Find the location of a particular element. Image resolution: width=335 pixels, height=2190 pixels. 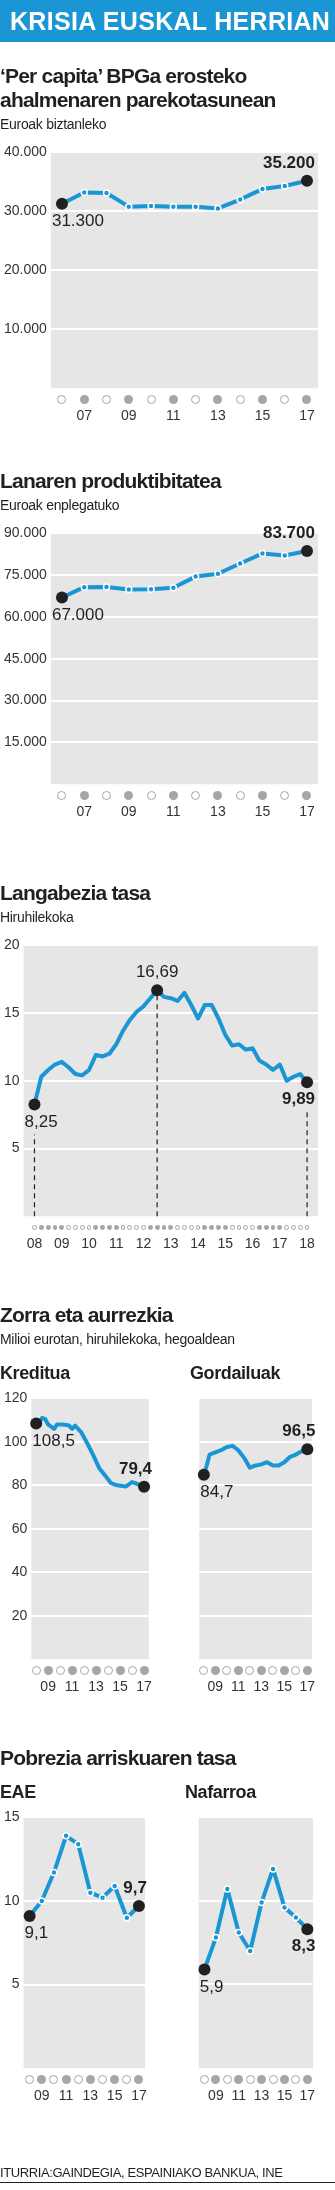

data-label: 83.700 is located at coordinates (288, 533).